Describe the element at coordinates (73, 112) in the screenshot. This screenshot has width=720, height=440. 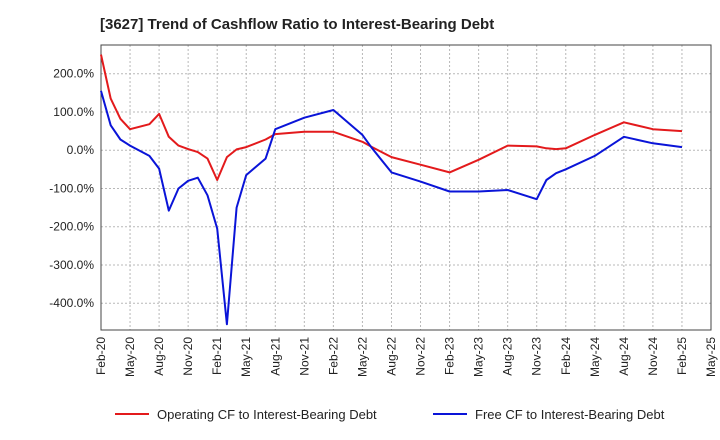
I see `y-tick-label: 100.0%` at that location.